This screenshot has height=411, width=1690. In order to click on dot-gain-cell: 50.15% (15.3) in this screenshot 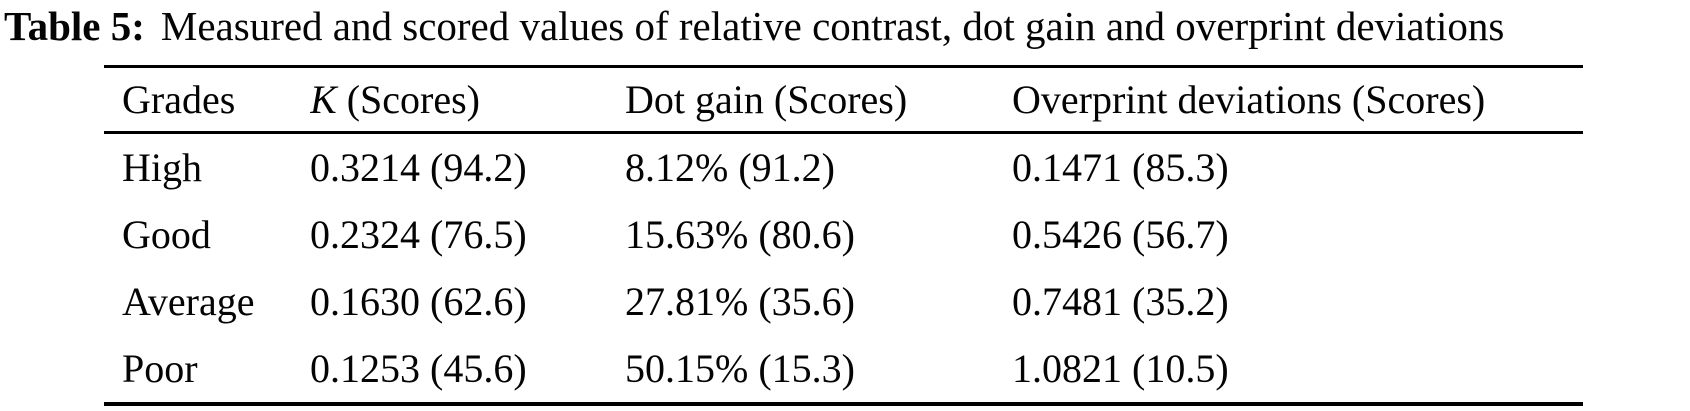, I will do `click(740, 368)`.